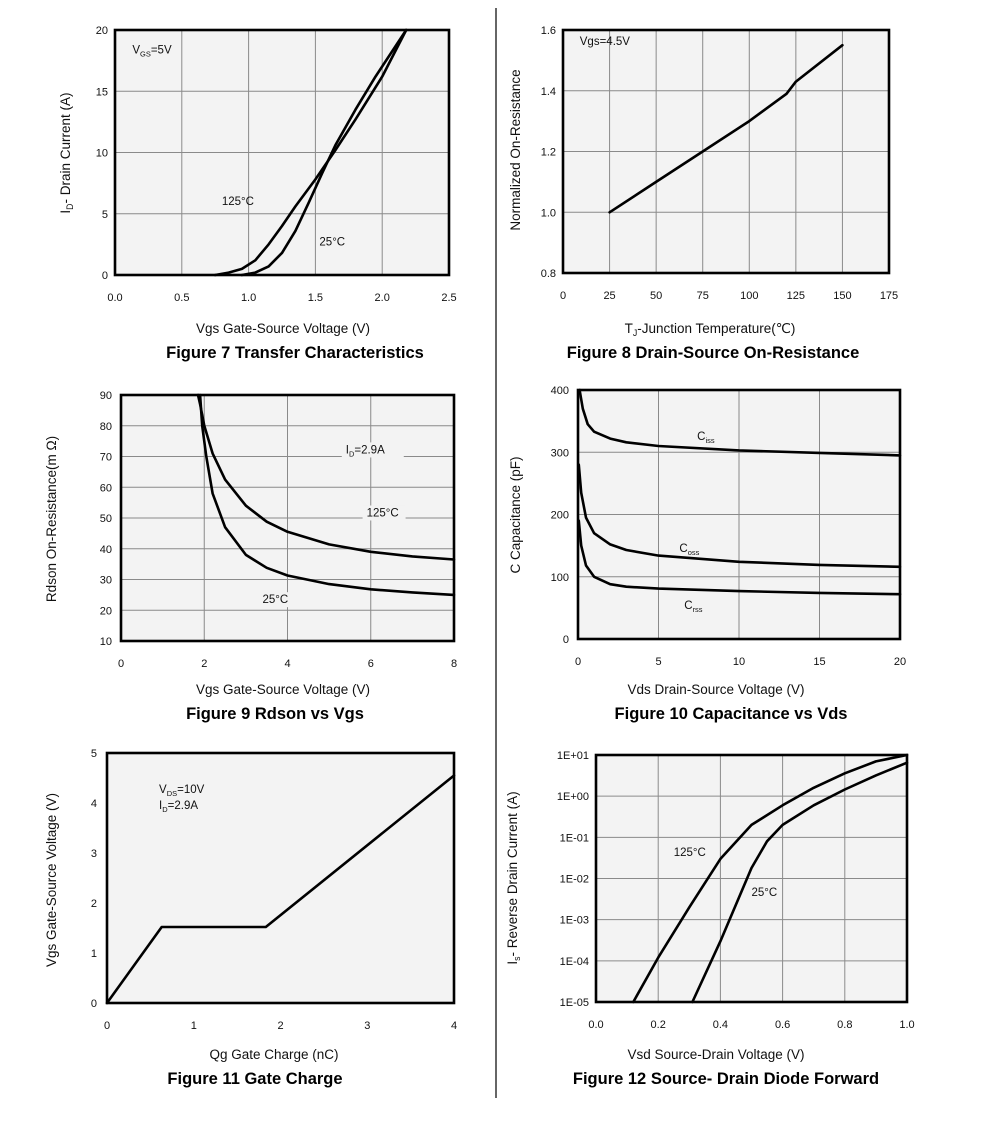  What do you see at coordinates (106, 396) in the screenshot?
I see `fig9-y-tick-label: 90` at bounding box center [106, 396].